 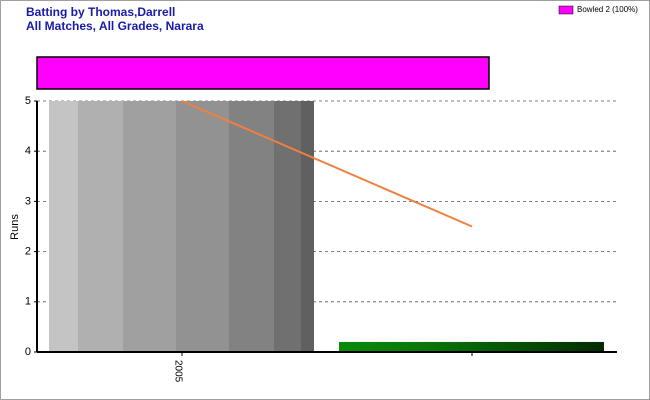 I want to click on y-tick-label: 5, so click(x=28, y=101).